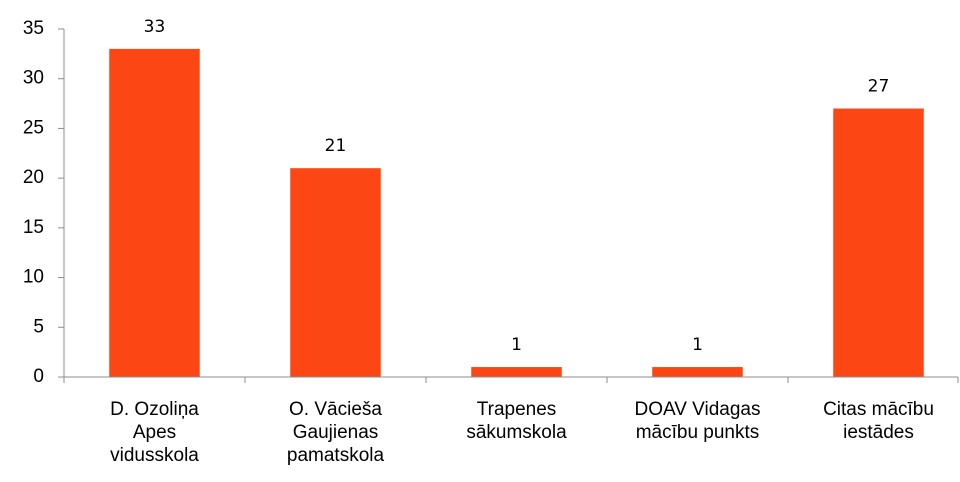 This screenshot has height=482, width=960. Describe the element at coordinates (154, 432) in the screenshot. I see `x-tick-label: D. Ozoliņa Apes vidusskola` at that location.